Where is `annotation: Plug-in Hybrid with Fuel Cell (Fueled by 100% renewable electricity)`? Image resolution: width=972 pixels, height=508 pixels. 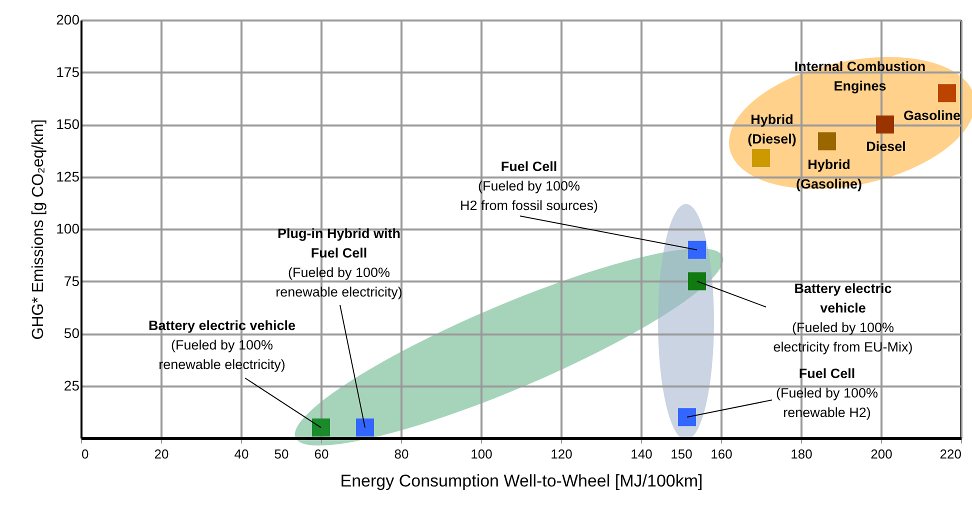
annotation: Plug-in Hybrid with Fuel Cell (Fueled by 100% renewable electricity) is located at coordinates (339, 263).